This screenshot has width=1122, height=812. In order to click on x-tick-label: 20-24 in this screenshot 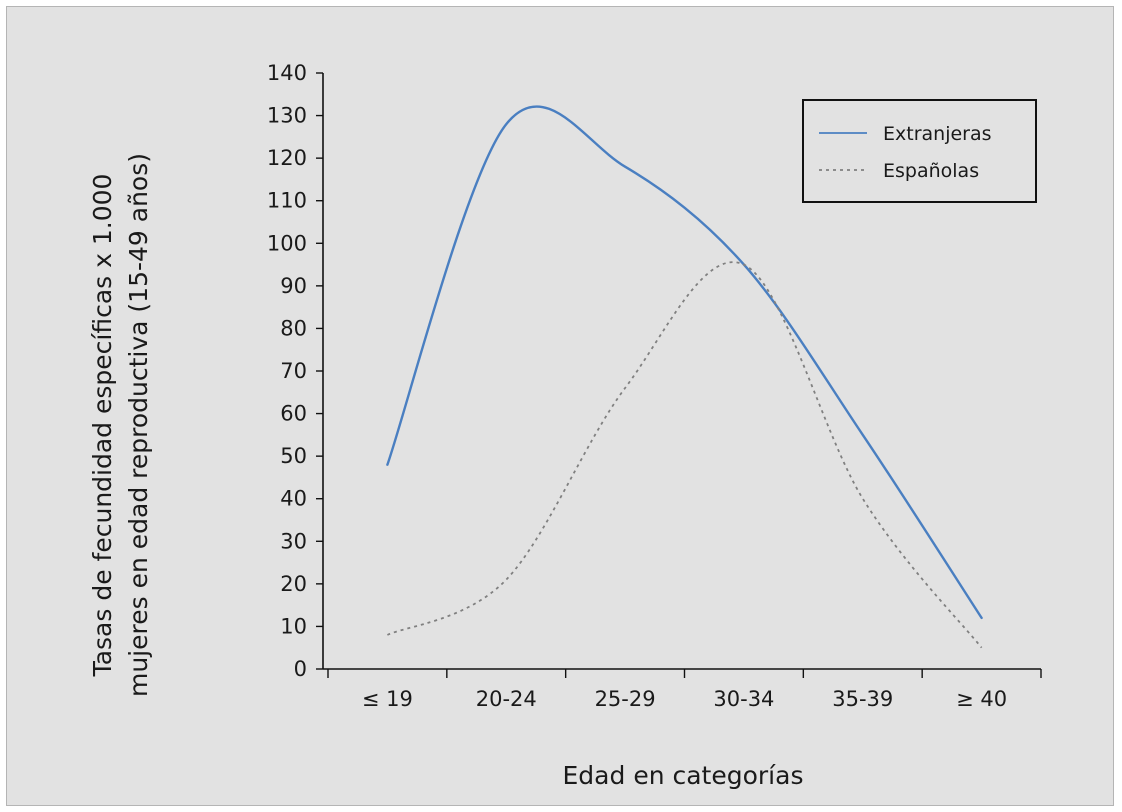, I will do `click(506, 699)`.